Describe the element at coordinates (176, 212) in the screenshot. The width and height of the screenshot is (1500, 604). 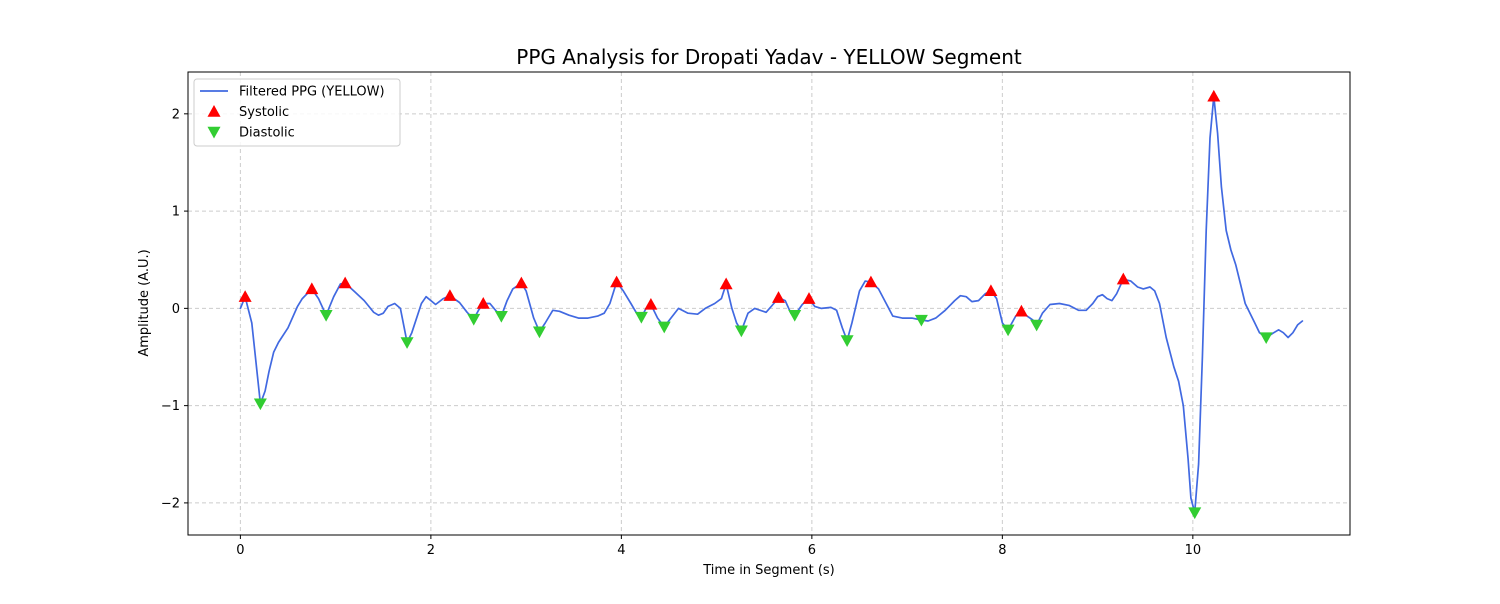
I see `y-tick-label: 1` at that location.